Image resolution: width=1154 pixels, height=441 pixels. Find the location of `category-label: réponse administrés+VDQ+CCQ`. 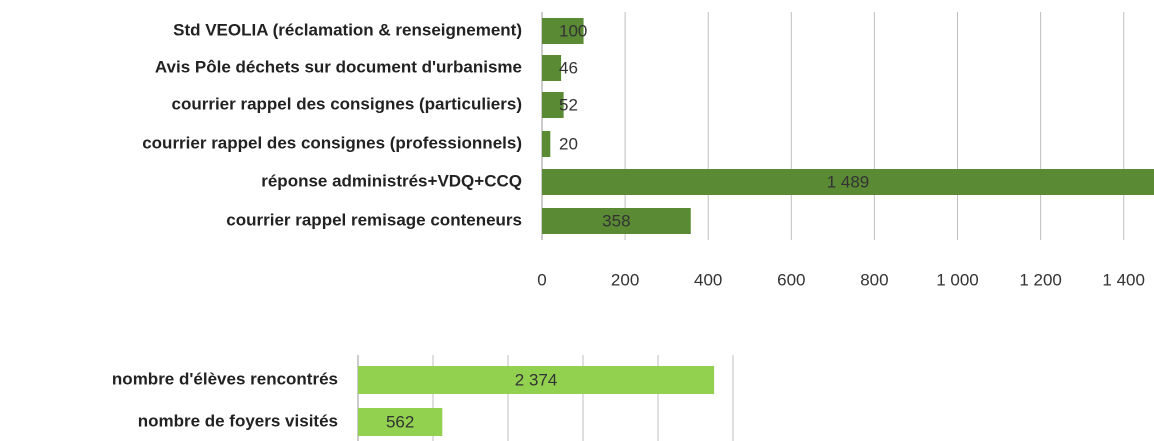

category-label: réponse administrés+VDQ+CCQ is located at coordinates (391, 180).